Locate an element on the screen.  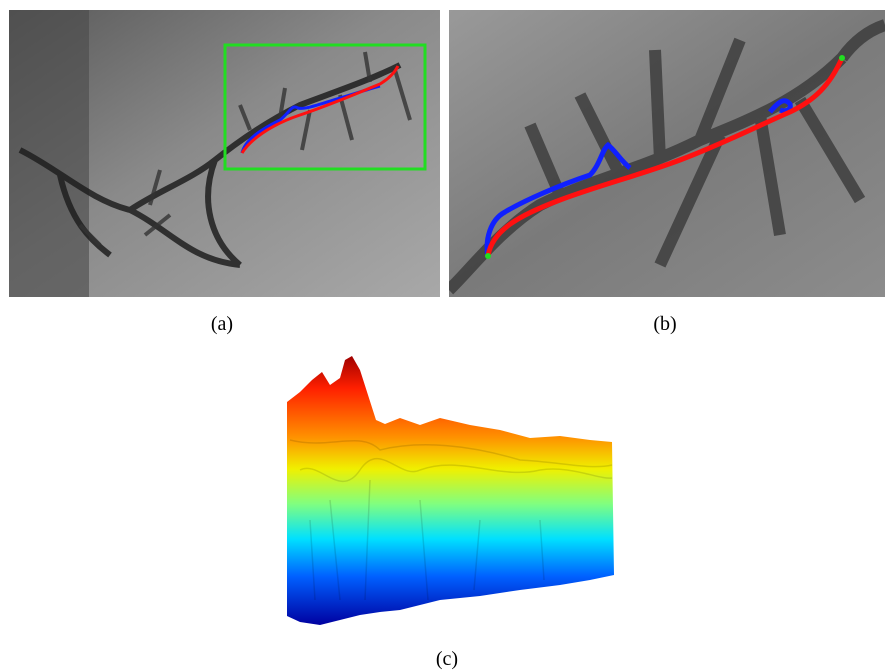
caption-a: (a) is located at coordinates (222, 324).